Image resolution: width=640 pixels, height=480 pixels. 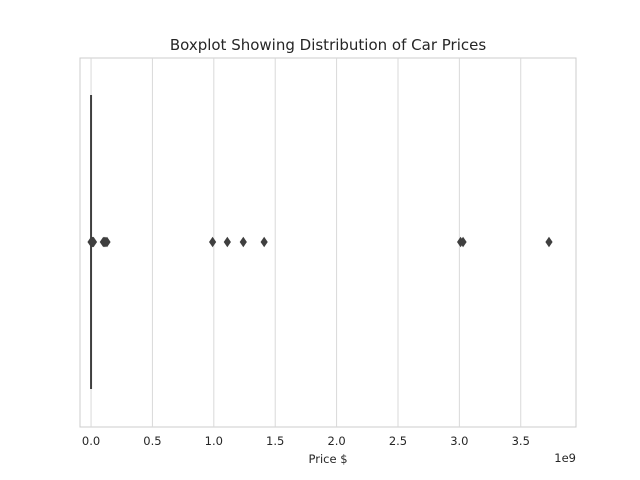 What do you see at coordinates (275, 441) in the screenshot?
I see `x-tick-label: 1.5` at bounding box center [275, 441].